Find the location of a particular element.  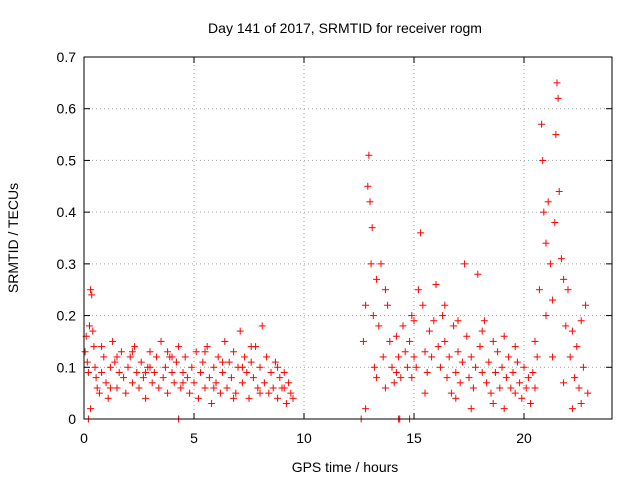

y-tick-label: 0.6 is located at coordinates (67, 109).